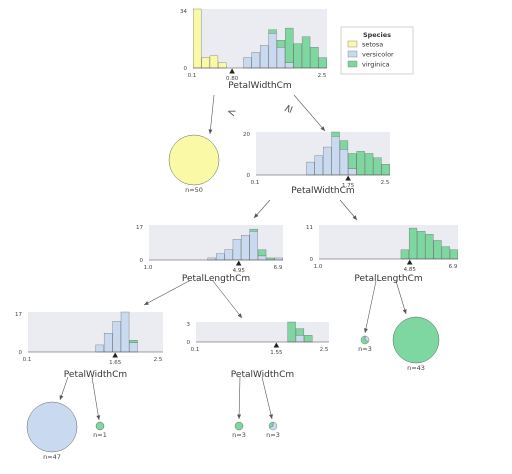 The image size is (512, 474). I want to click on node-n2-split-marker, so click(238, 263).